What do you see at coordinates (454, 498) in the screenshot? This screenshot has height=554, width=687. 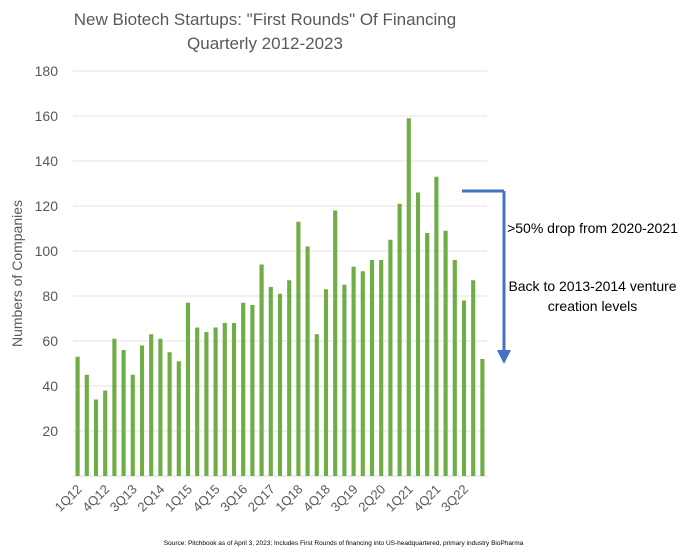 I see `x-tick-label: 3Q22` at bounding box center [454, 498].